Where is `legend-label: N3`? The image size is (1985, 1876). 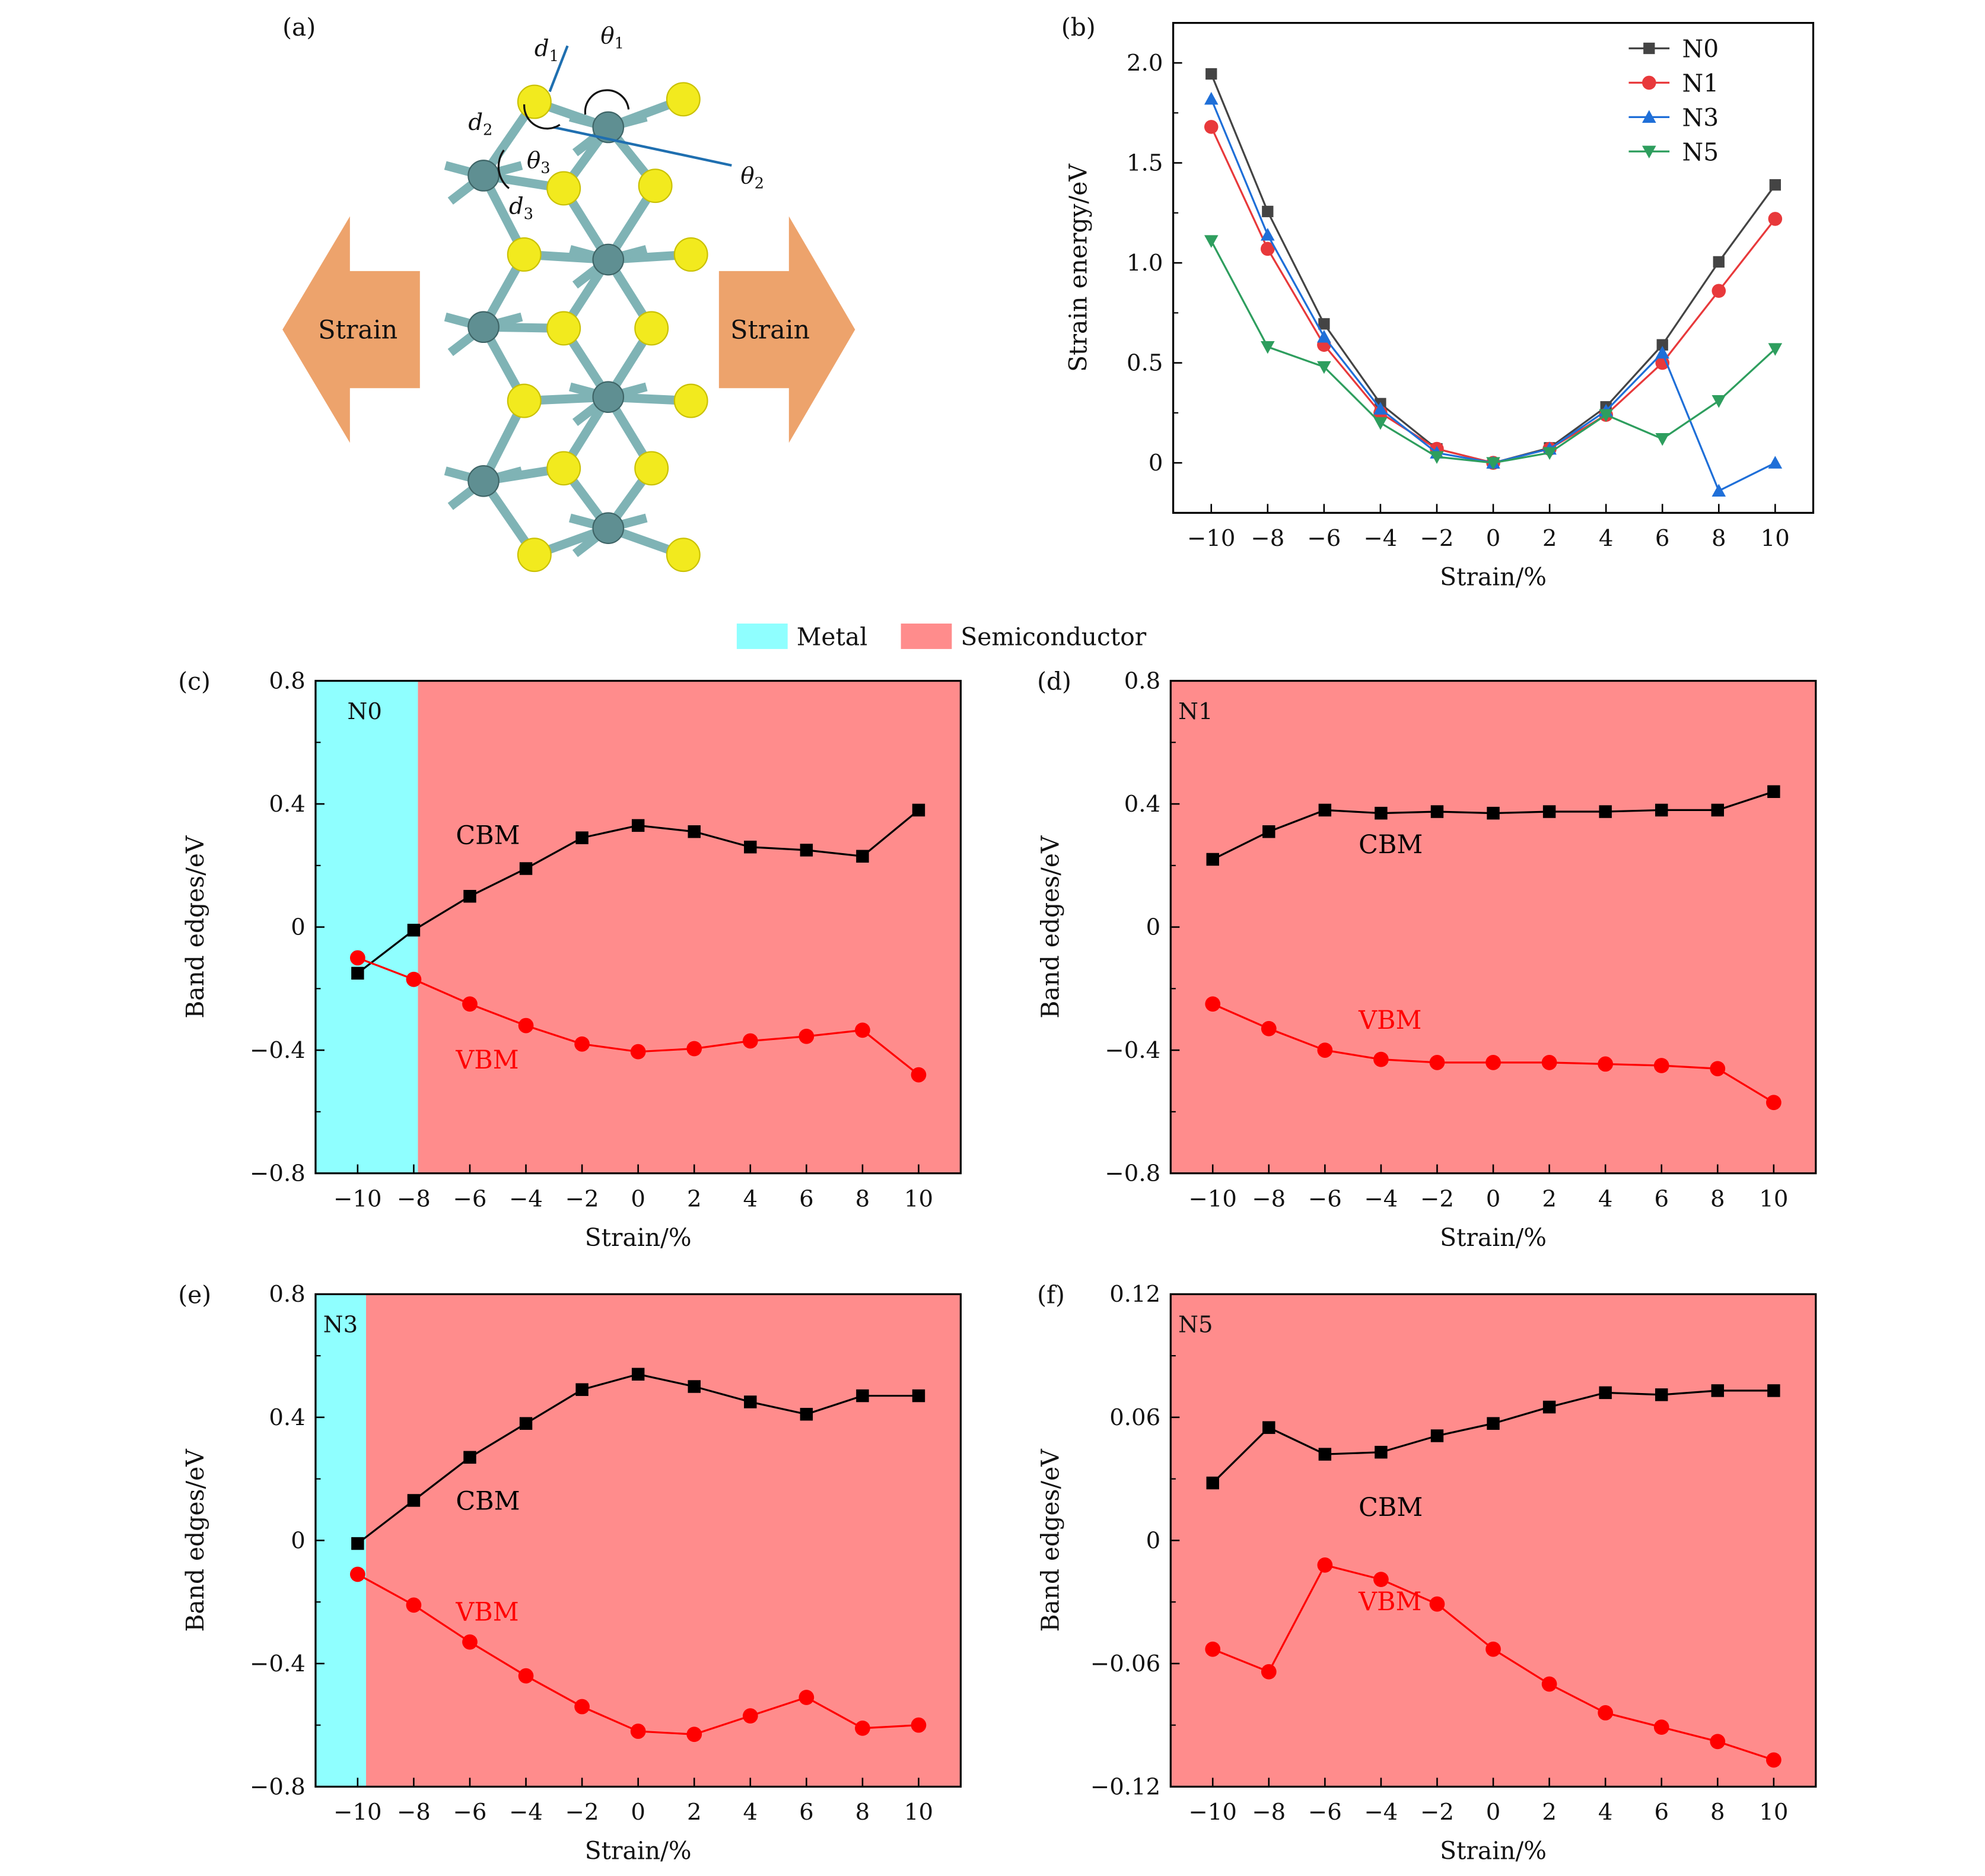
legend-label: N3 is located at coordinates (1701, 117).